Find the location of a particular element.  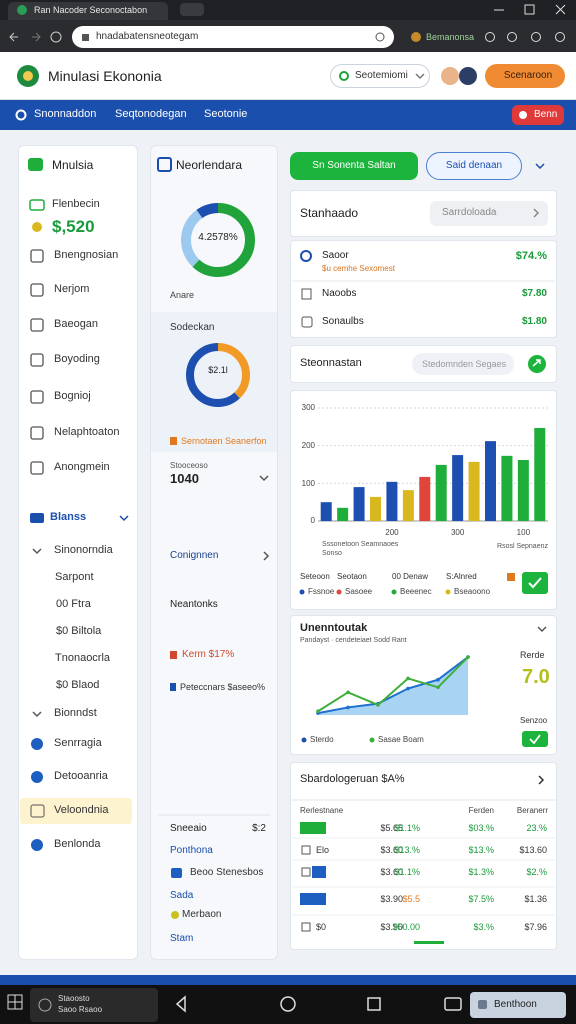

legend-title: S:Alnred is located at coordinates (461, 577).